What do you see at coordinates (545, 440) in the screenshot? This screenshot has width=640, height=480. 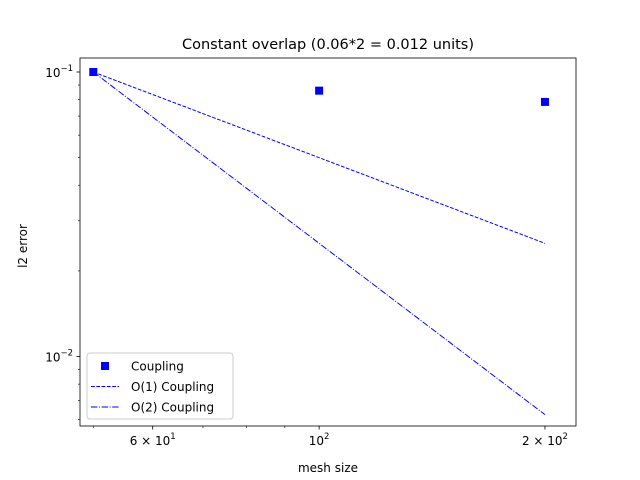 I see `x-tick-label: 2 × 102` at bounding box center [545, 440].